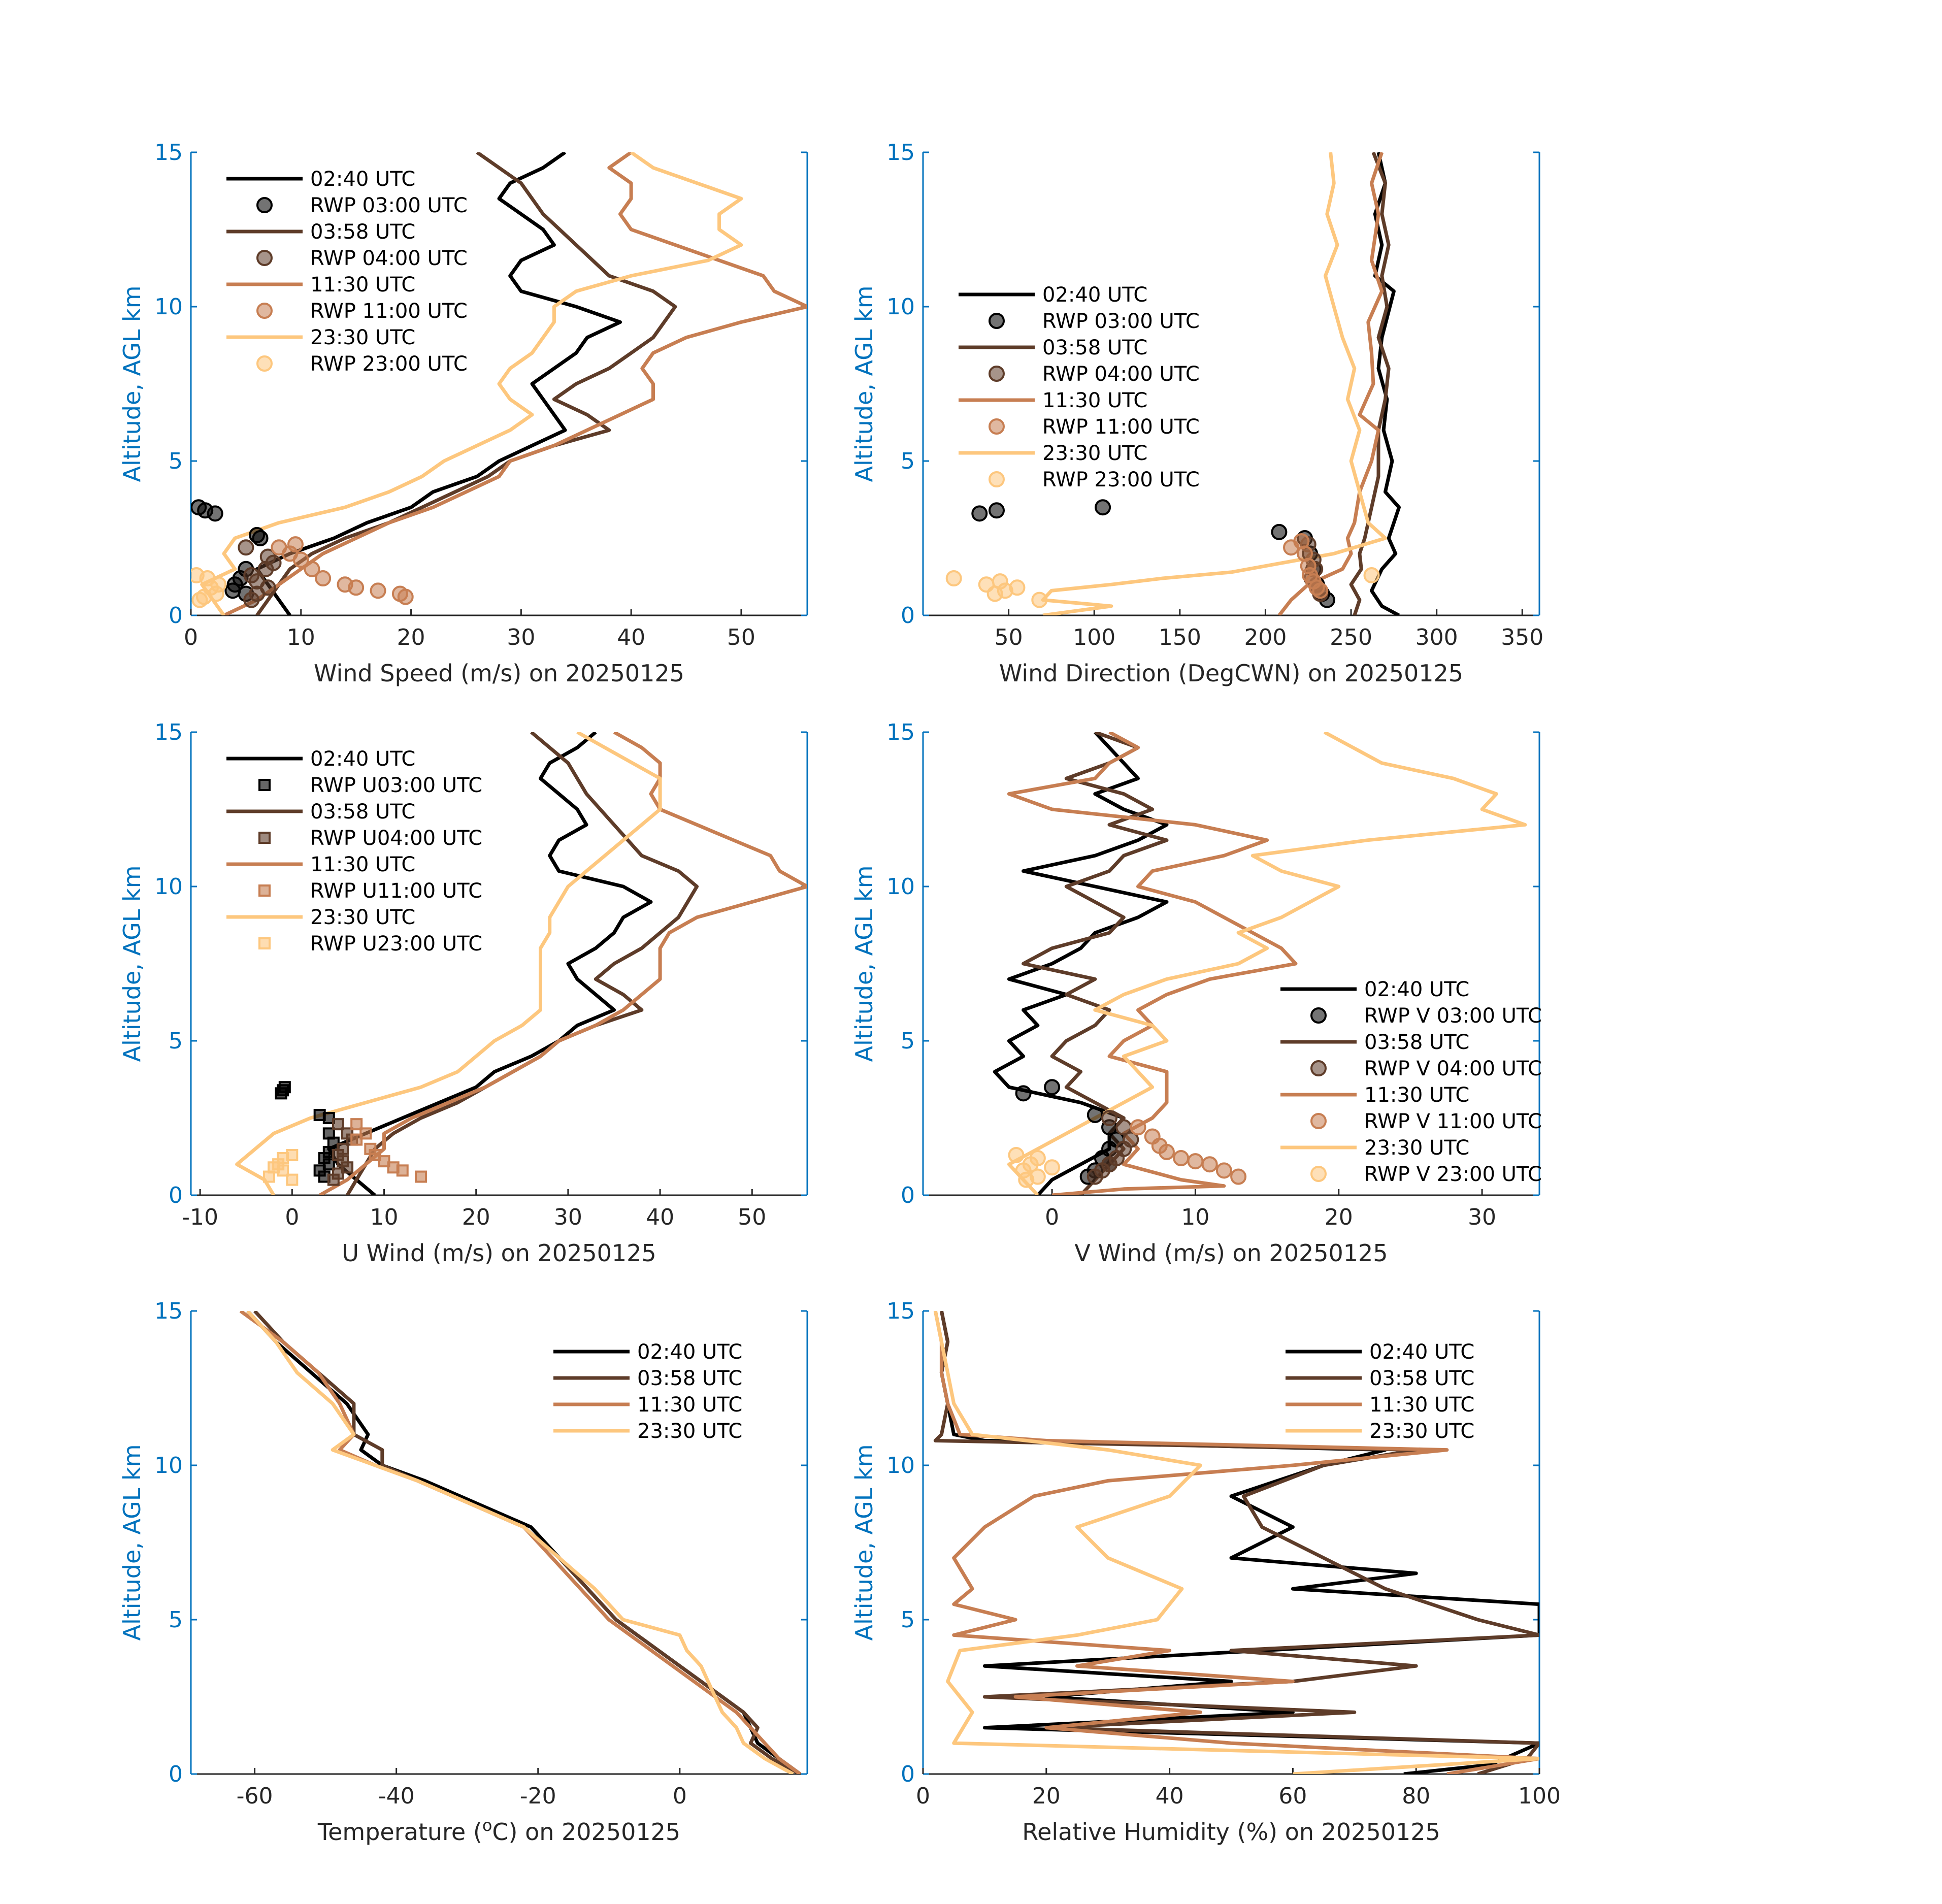 The height and width of the screenshot is (1904, 1942). Describe the element at coordinates (1453, 1175) in the screenshot. I see `legend-label: RWP V 23:00 UTC` at that location.